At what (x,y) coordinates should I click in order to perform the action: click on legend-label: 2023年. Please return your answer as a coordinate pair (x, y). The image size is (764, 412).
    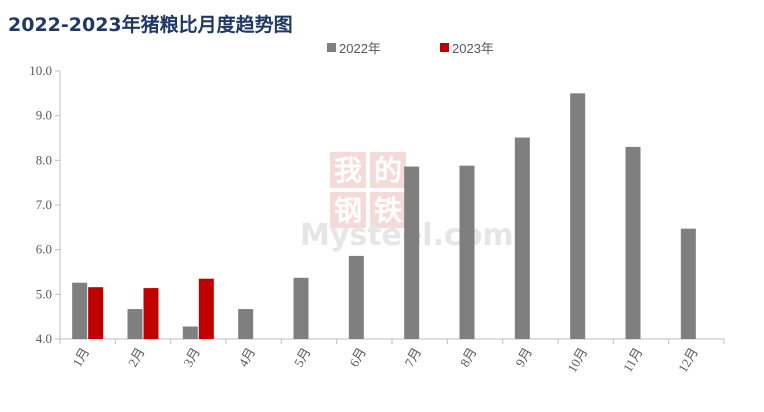
    Looking at the image, I should click on (473, 48).